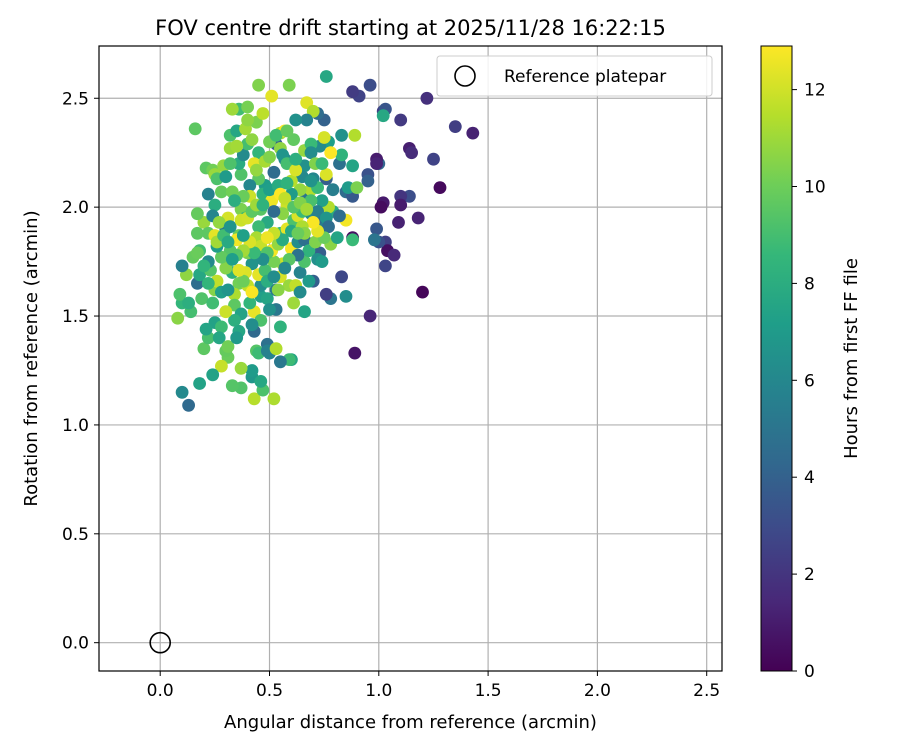 This screenshot has width=900, height=750. What do you see at coordinates (160, 691) in the screenshot?
I see `x-tick-label: 0.0` at bounding box center [160, 691].